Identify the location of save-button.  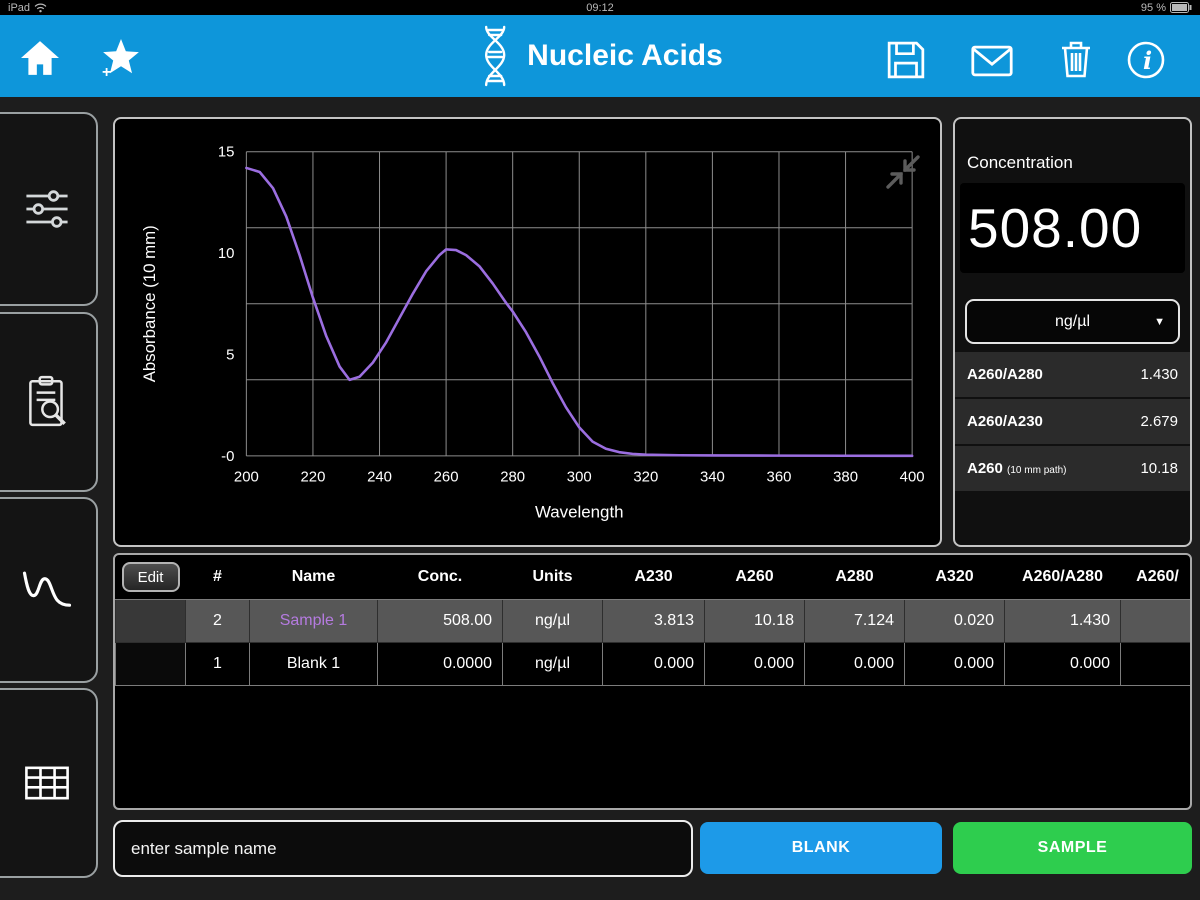
(906, 60).